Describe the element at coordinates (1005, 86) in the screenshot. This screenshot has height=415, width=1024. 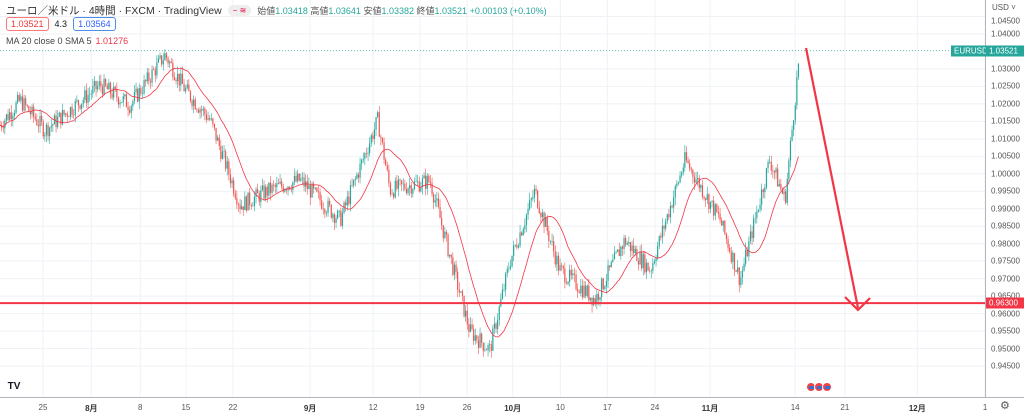
I see `price-tick: 1.02500` at that location.